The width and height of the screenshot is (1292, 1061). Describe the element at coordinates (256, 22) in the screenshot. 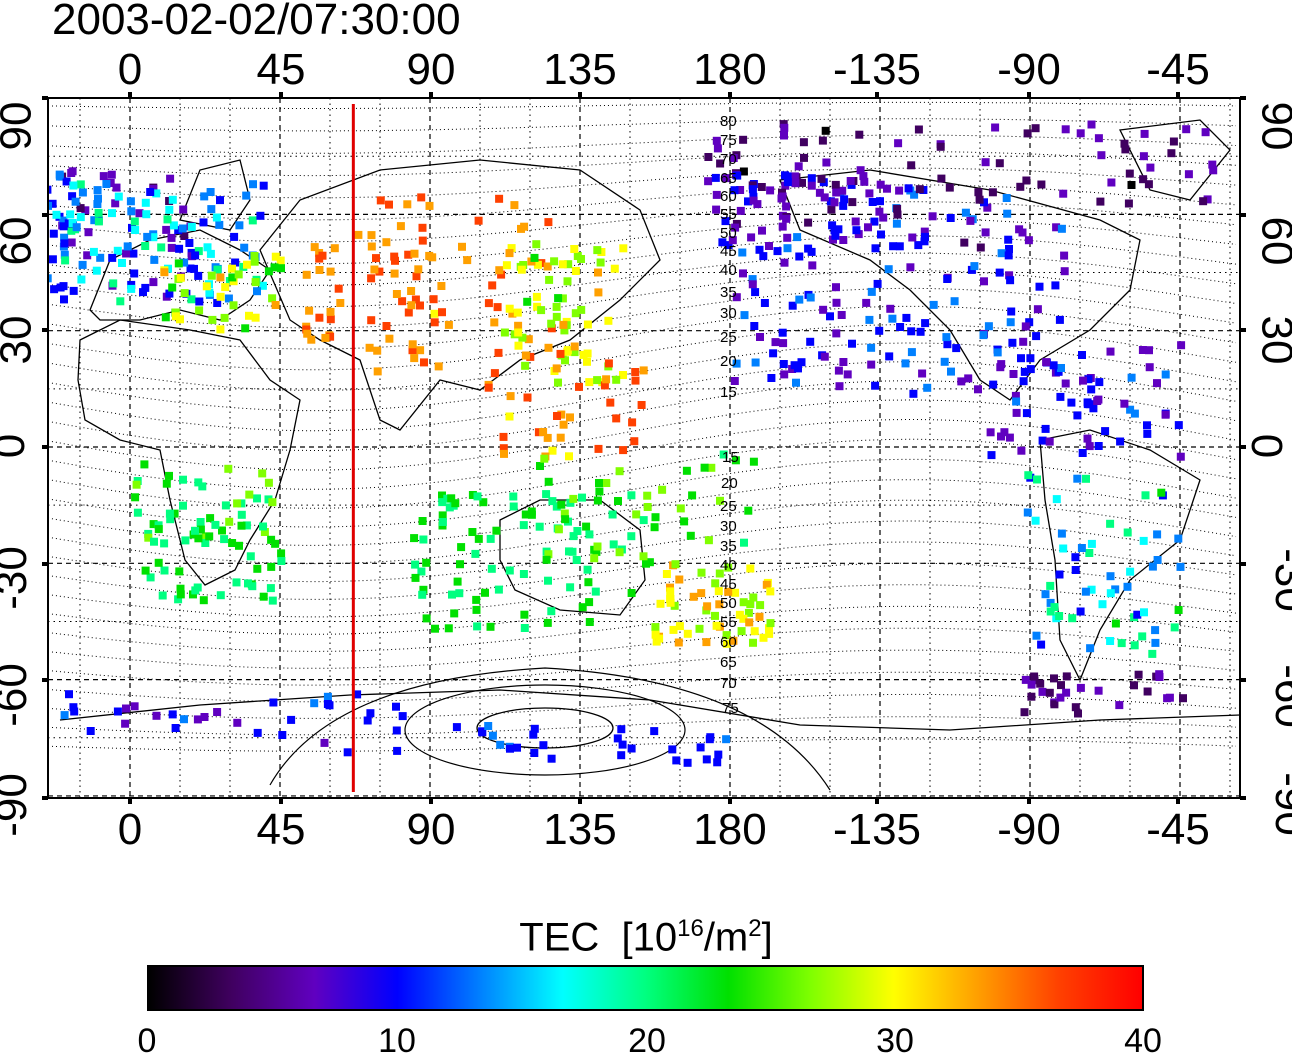

I see `timestamp-title: 2003-02-02/07:30:00` at that location.